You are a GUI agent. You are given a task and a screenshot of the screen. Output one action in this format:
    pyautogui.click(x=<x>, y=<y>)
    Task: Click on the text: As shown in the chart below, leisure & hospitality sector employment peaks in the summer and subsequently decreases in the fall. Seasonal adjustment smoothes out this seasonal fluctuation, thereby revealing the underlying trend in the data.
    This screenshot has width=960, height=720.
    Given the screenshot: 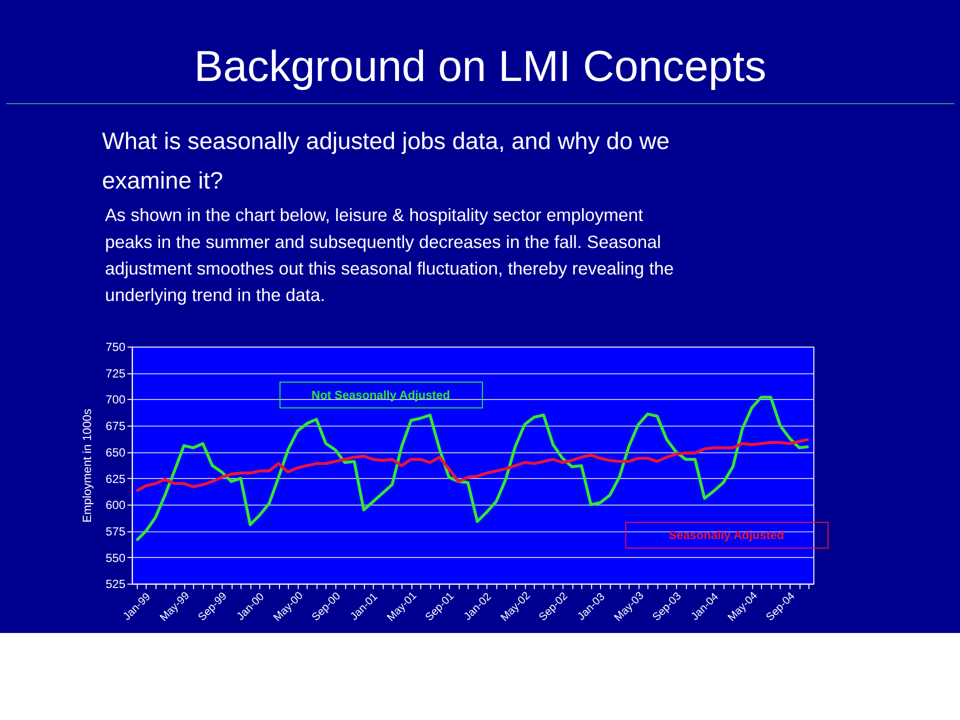 What is the action you would take?
    pyautogui.click(x=389, y=255)
    